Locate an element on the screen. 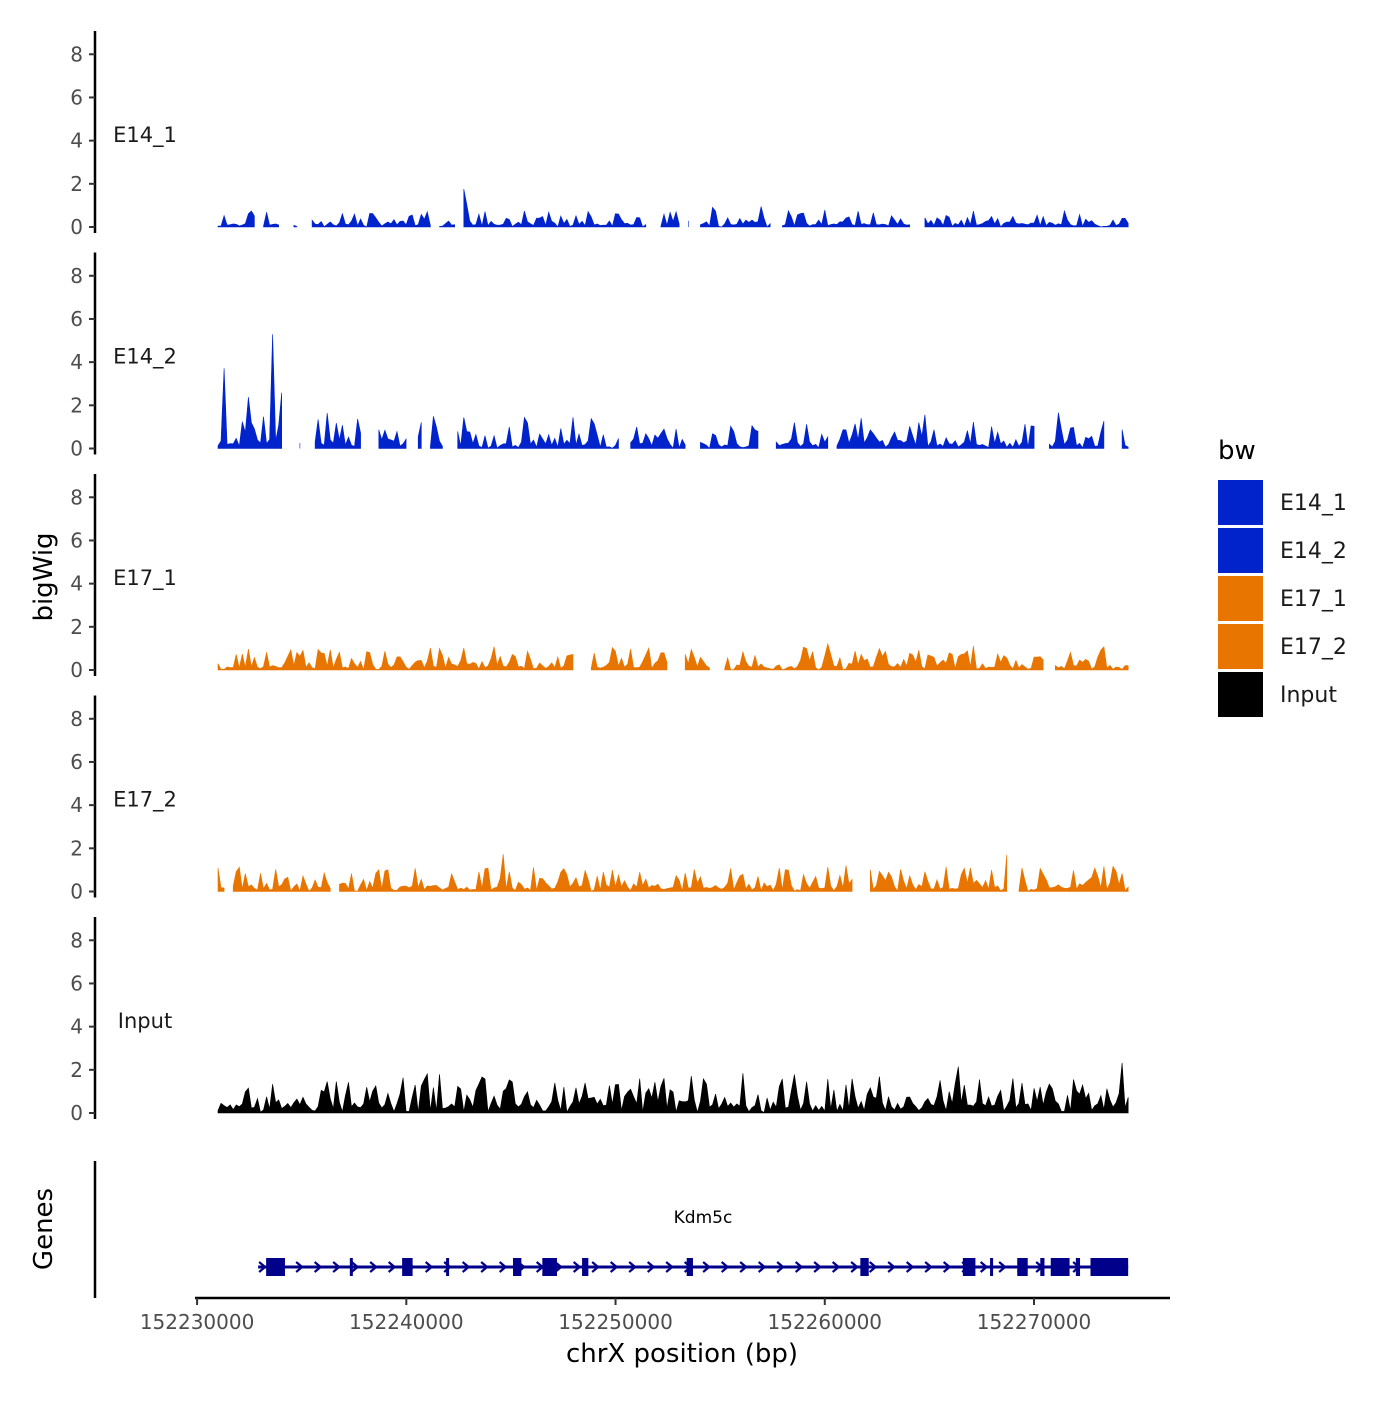  x-tick-label: 152270000 is located at coordinates (1034, 1322).